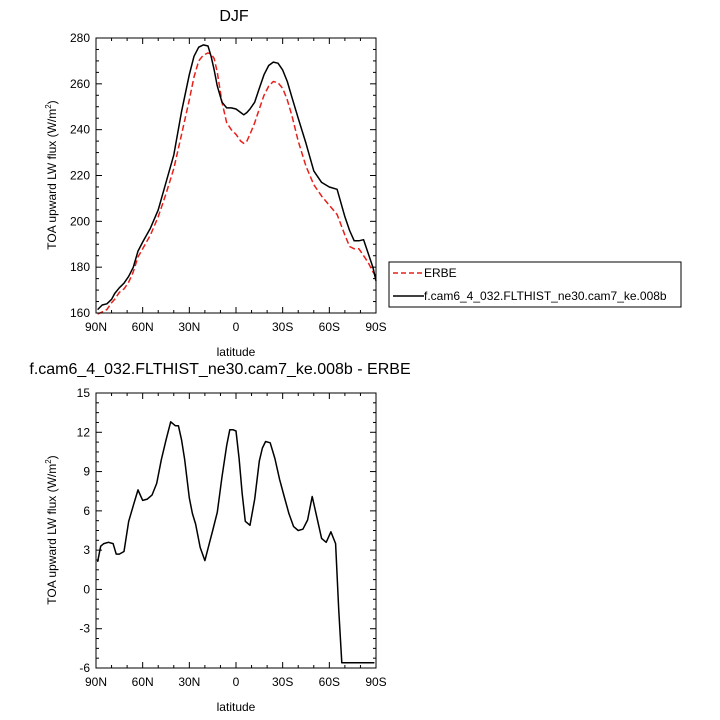 This screenshot has width=720, height=720. Describe the element at coordinates (52, 179) in the screenshot. I see `y-axis-label-main-top: TOA upward LW flux (W/m` at that location.